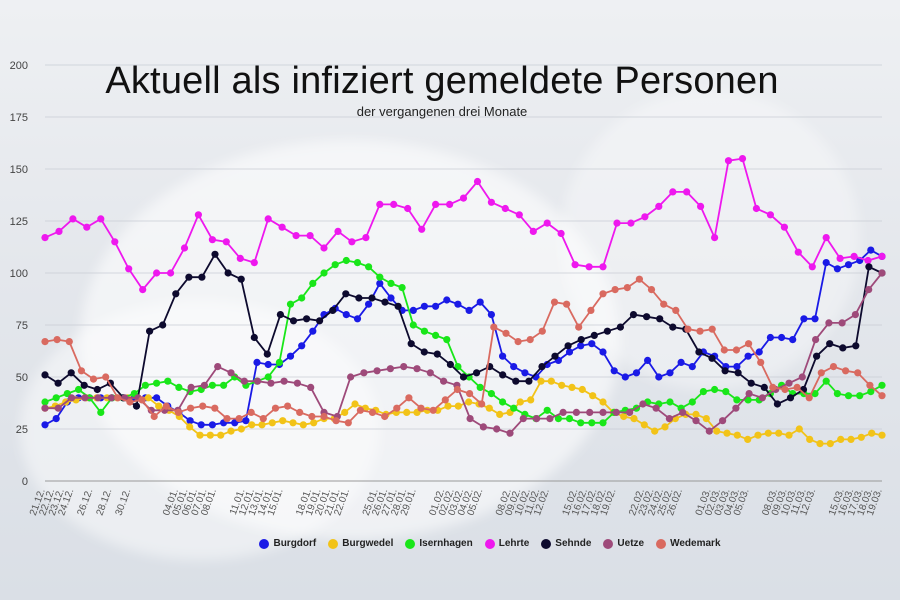  What do you see at coordinates (442, 81) in the screenshot?
I see `chart-title: Aktuell als infiziert gemeldete Personen` at bounding box center [442, 81].